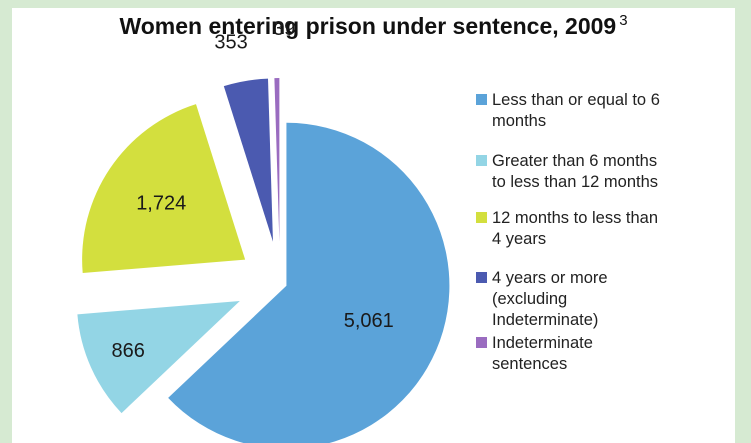 This screenshot has width=751, height=443. I want to click on title-footnote-marker: 3, so click(623, 20).